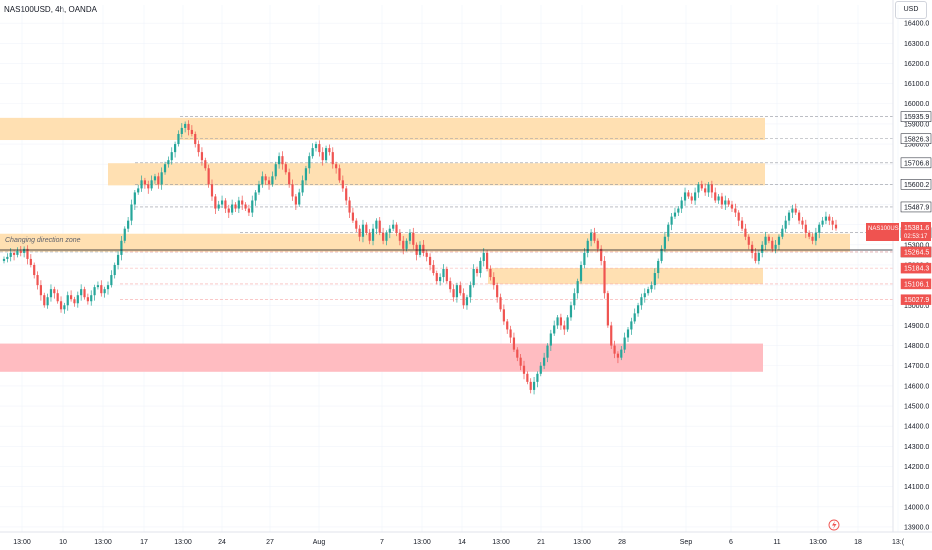 This screenshot has height=550, width=932. I want to click on price-label: 15706.8, so click(916, 163).